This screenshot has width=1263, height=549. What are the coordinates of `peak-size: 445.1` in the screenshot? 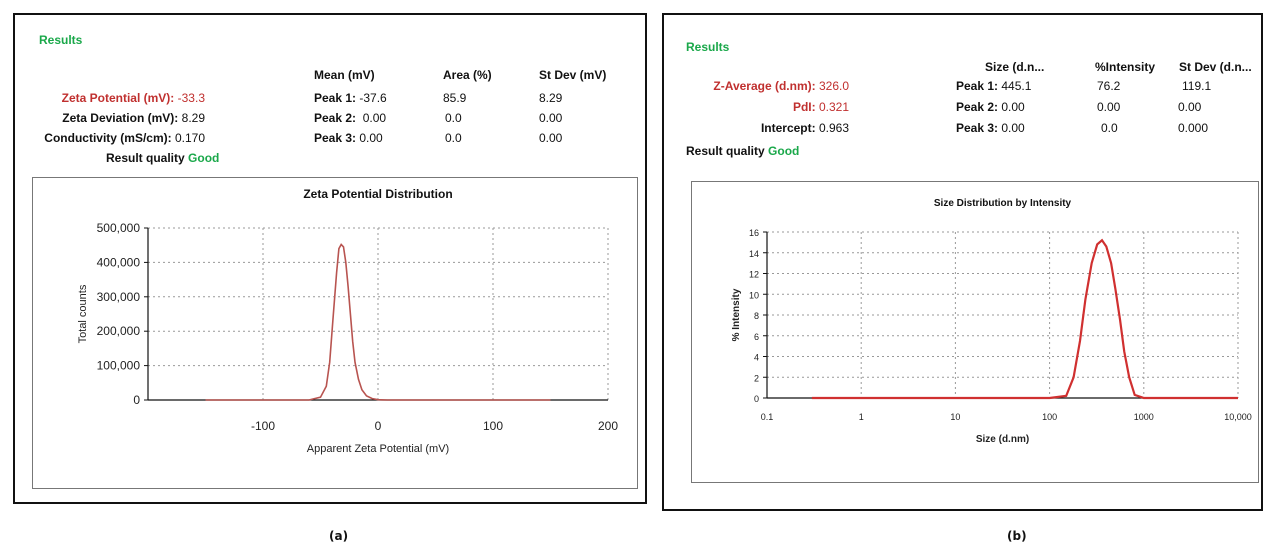 It's located at (1016, 86).